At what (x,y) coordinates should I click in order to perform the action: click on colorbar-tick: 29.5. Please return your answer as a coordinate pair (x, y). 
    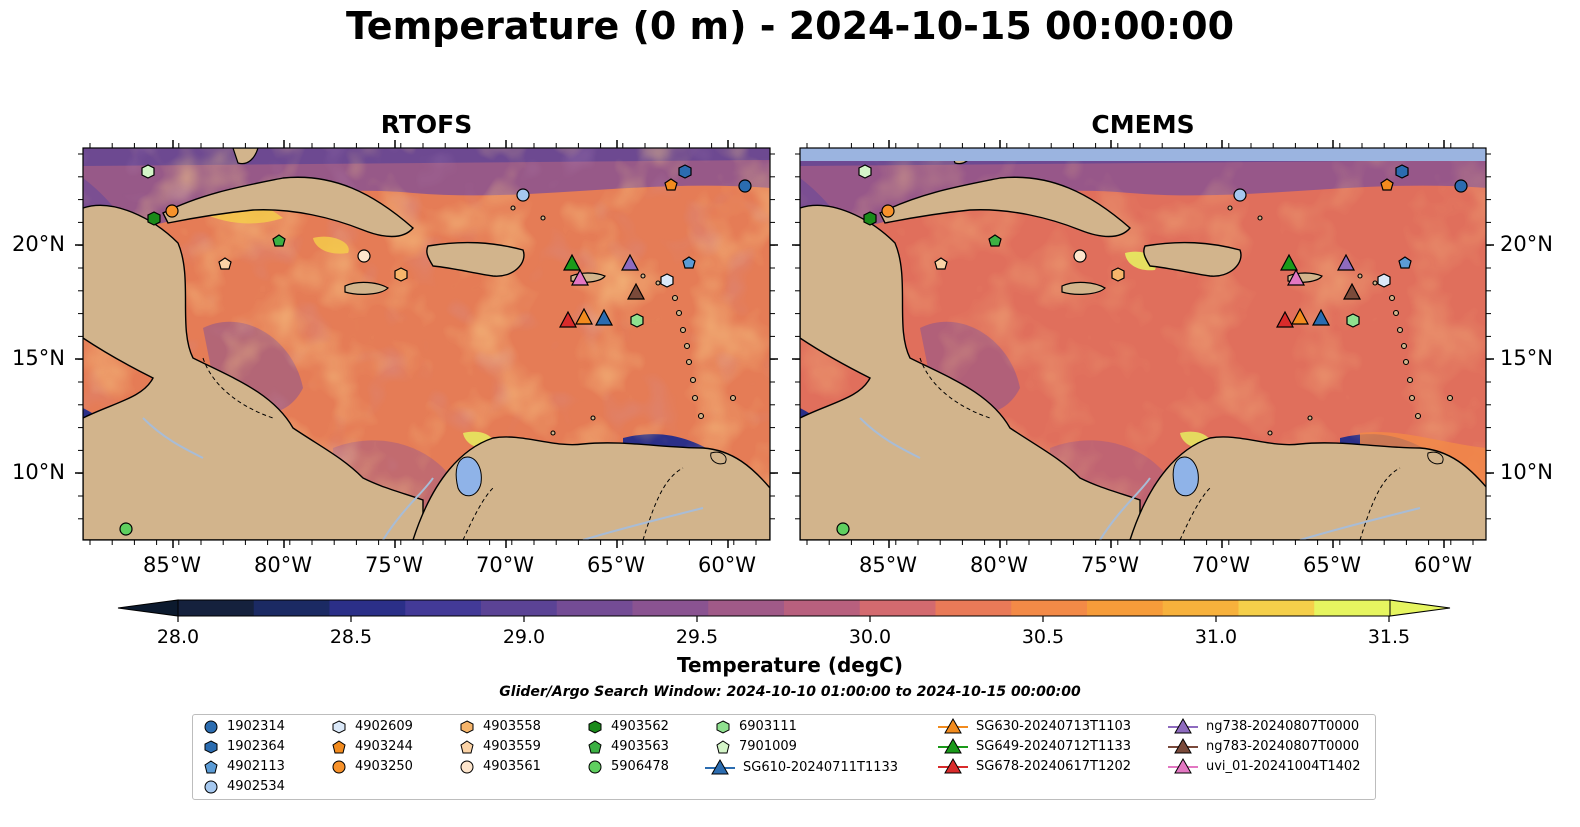
    Looking at the image, I should click on (697, 637).